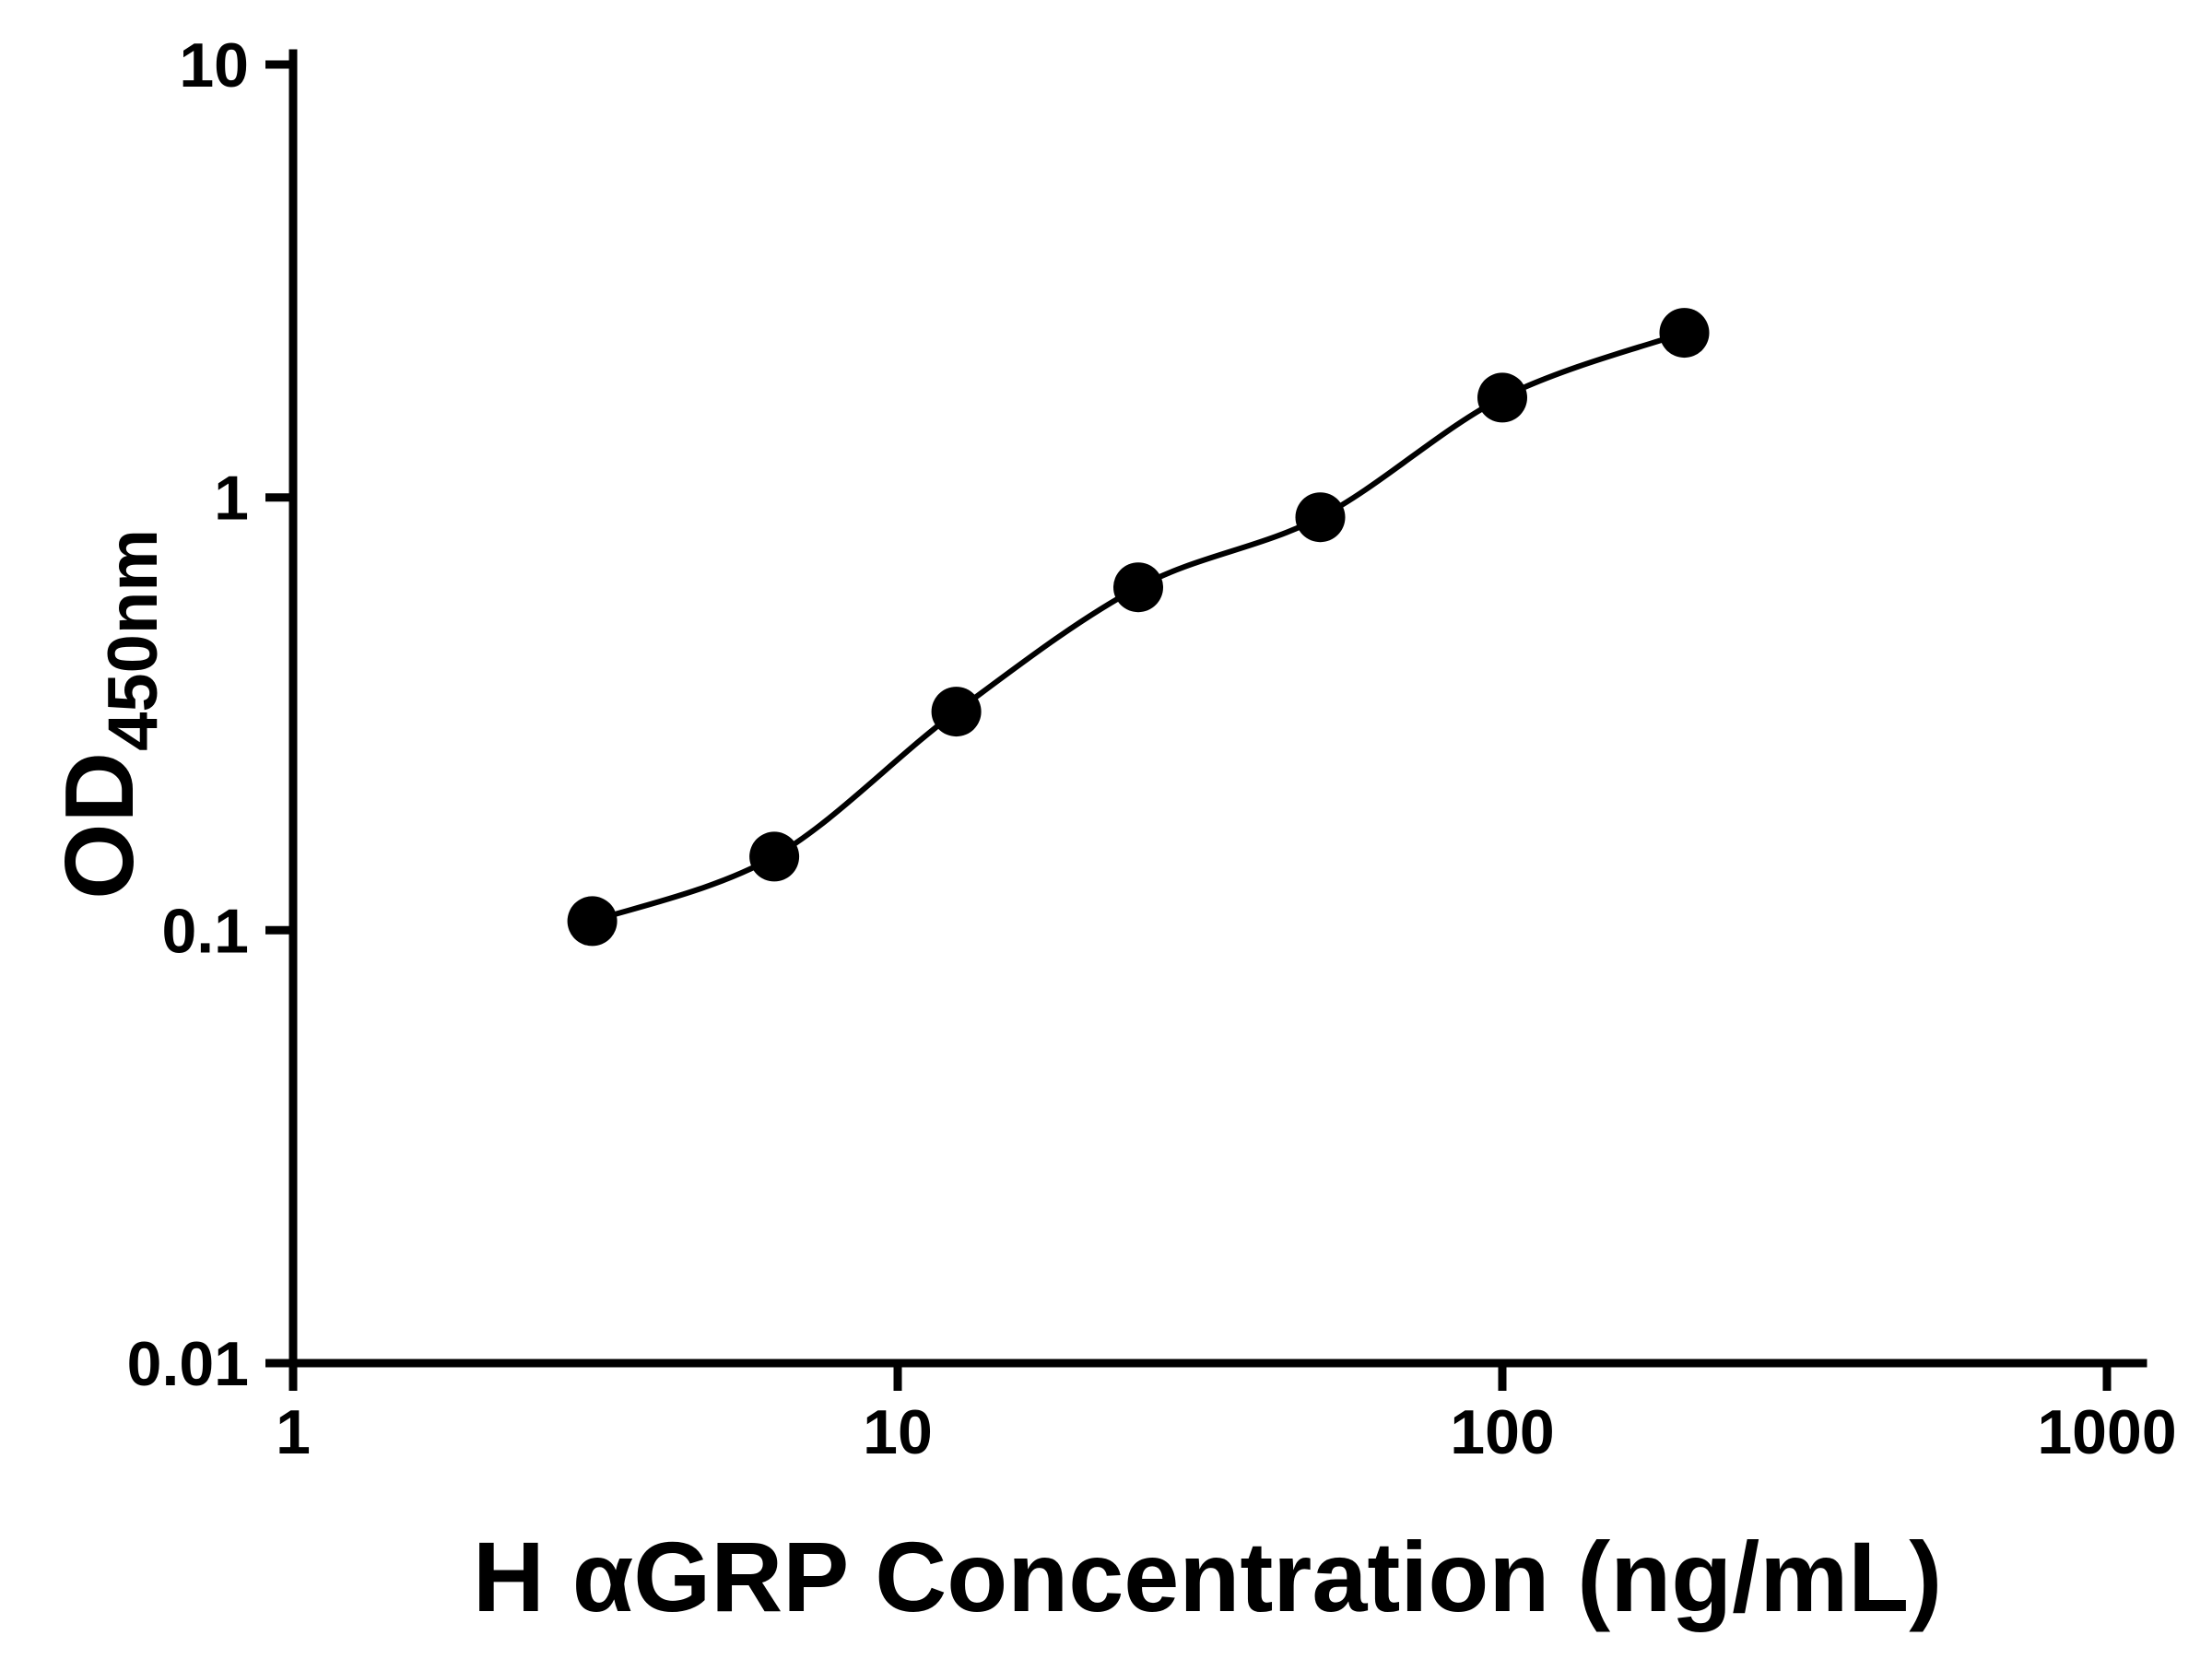 Image resolution: width=2212 pixels, height=1659 pixels. What do you see at coordinates (898, 1432) in the screenshot?
I see `x-tick-label: 10` at bounding box center [898, 1432].